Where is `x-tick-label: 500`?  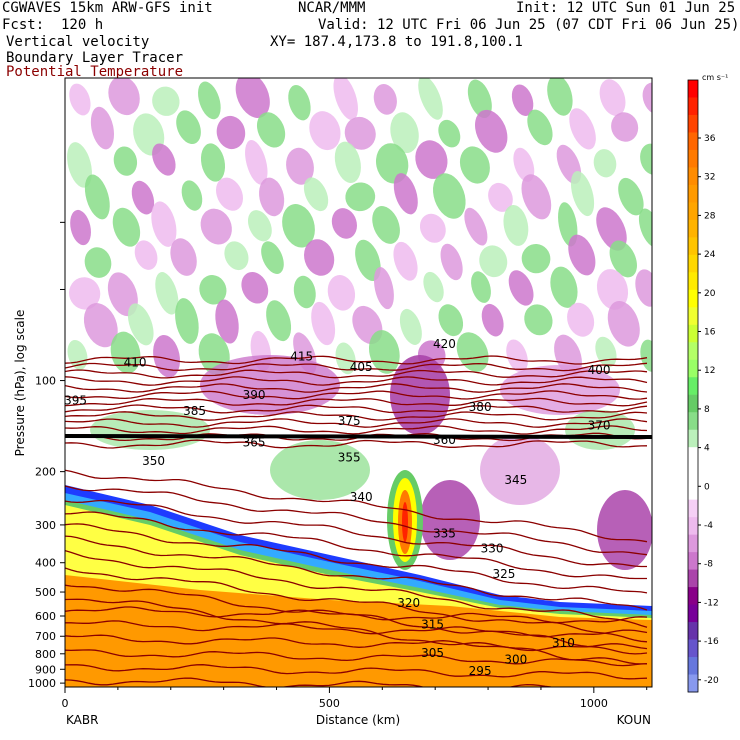 x-tick-label: 500 is located at coordinates (329, 703).